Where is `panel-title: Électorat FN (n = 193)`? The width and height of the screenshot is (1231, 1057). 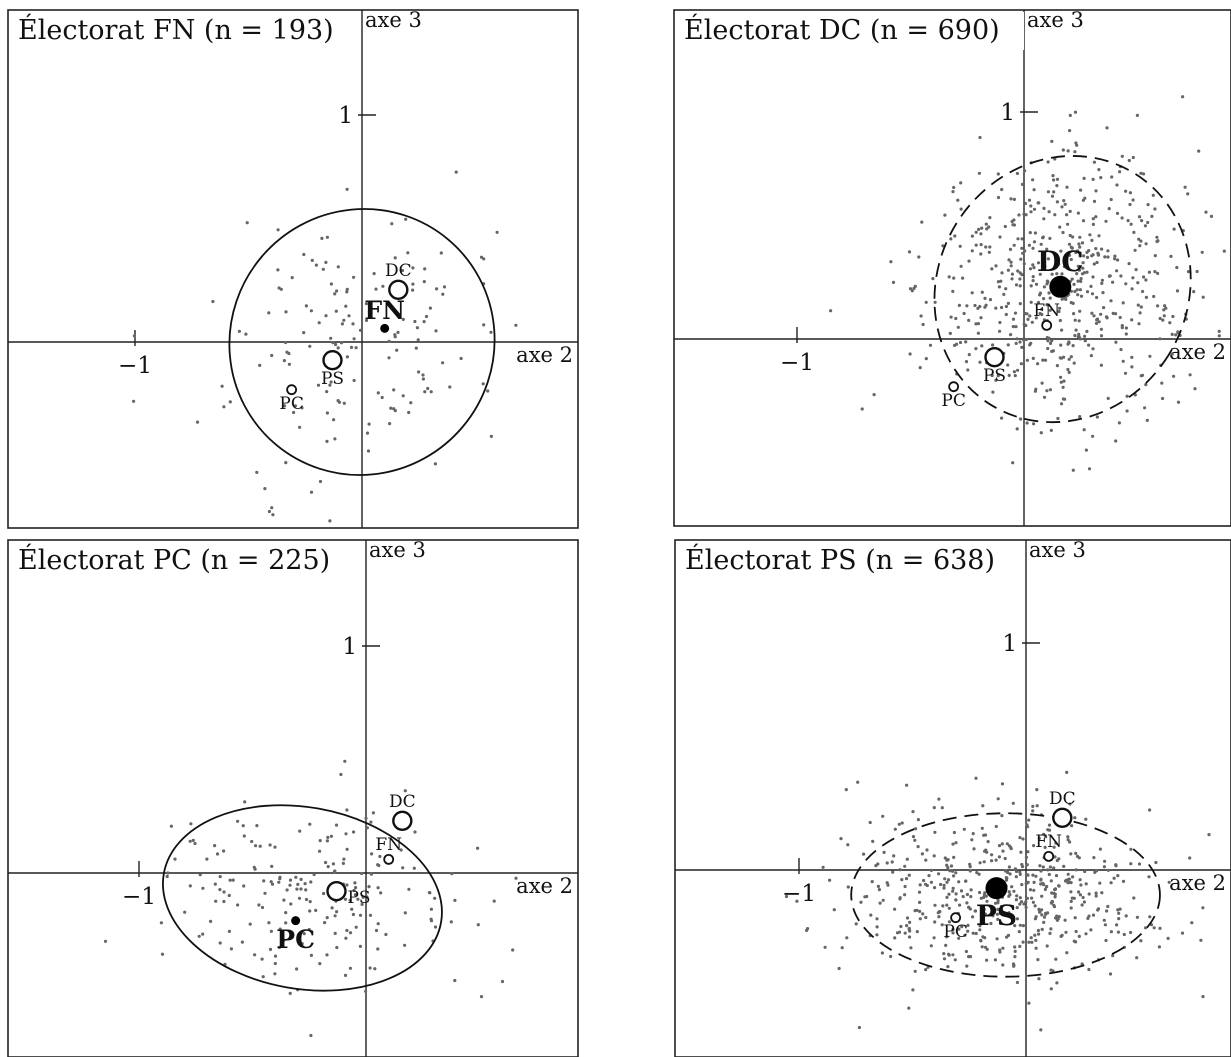 panel-title: Électorat FN (n = 193) is located at coordinates (176, 29).